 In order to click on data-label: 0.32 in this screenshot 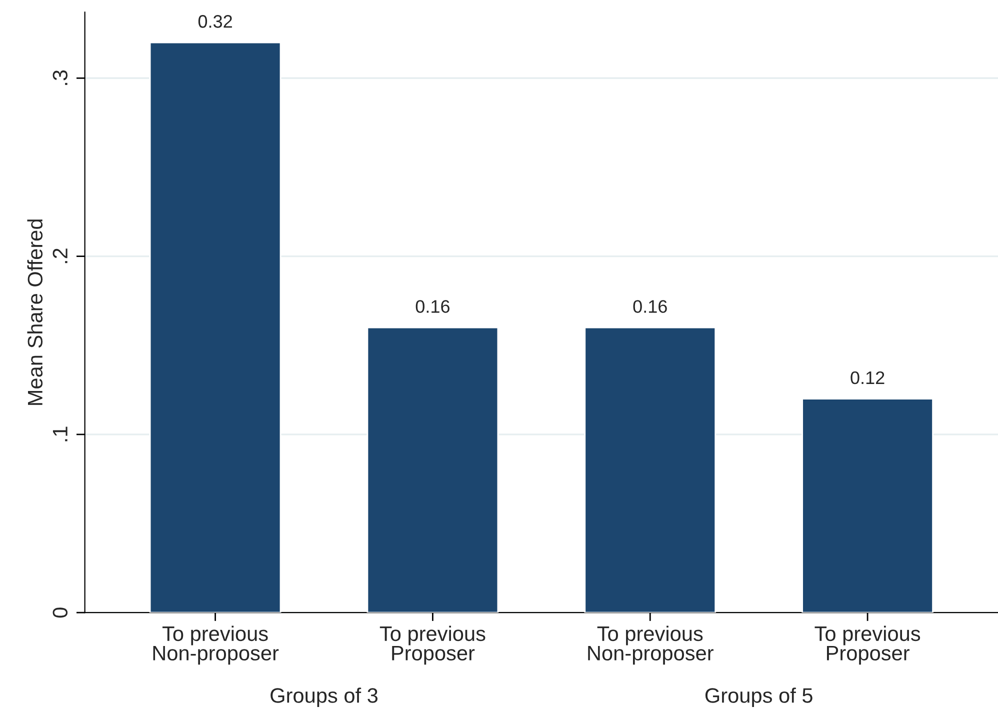, I will do `click(215, 21)`.